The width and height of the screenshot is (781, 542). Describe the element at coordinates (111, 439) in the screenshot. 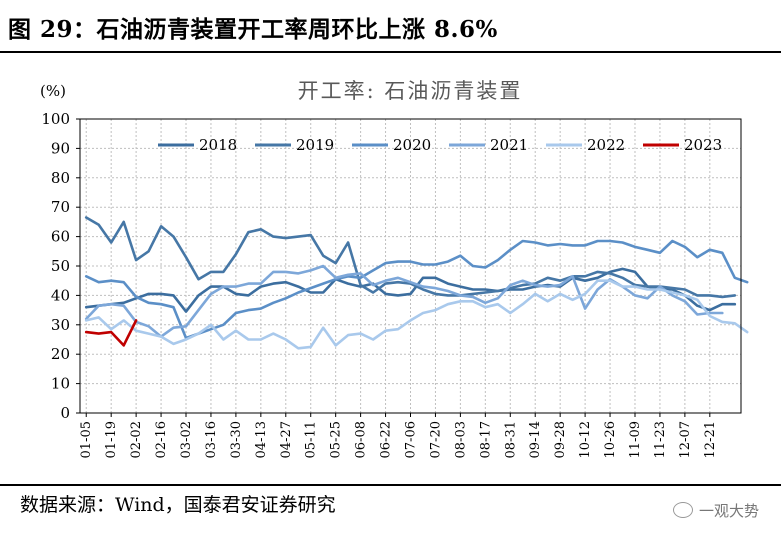

I see `x-tick-label: 01-19` at that location.